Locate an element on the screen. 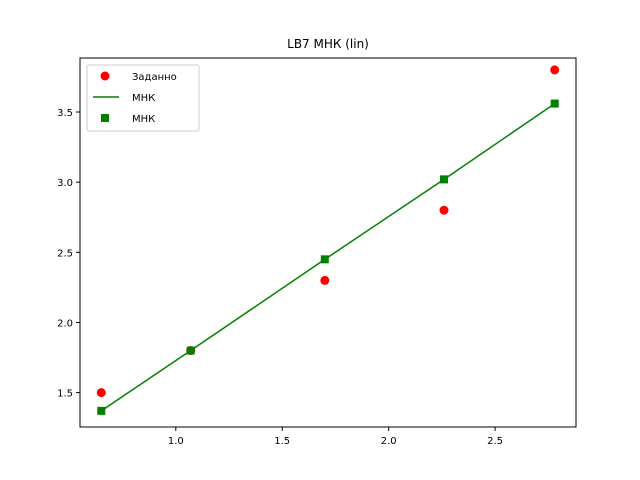 This screenshot has width=640, height=480. x-tick-label: 2.5 is located at coordinates (495, 441).